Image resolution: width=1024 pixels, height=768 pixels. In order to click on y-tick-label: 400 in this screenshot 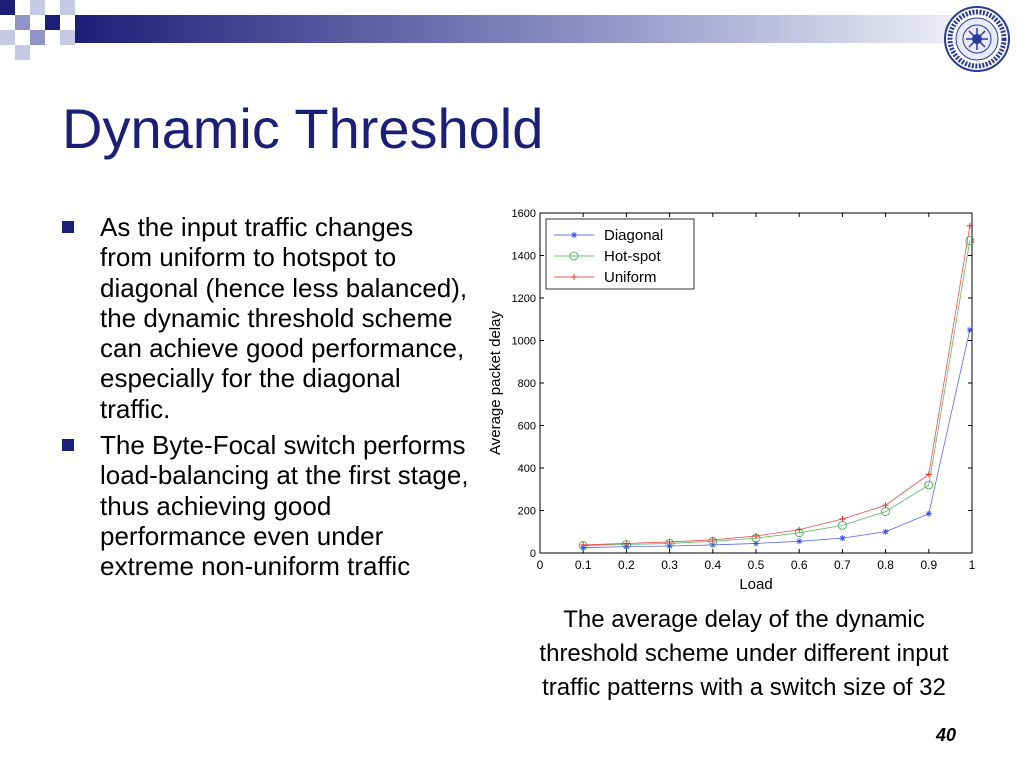, I will do `click(527, 469)`.